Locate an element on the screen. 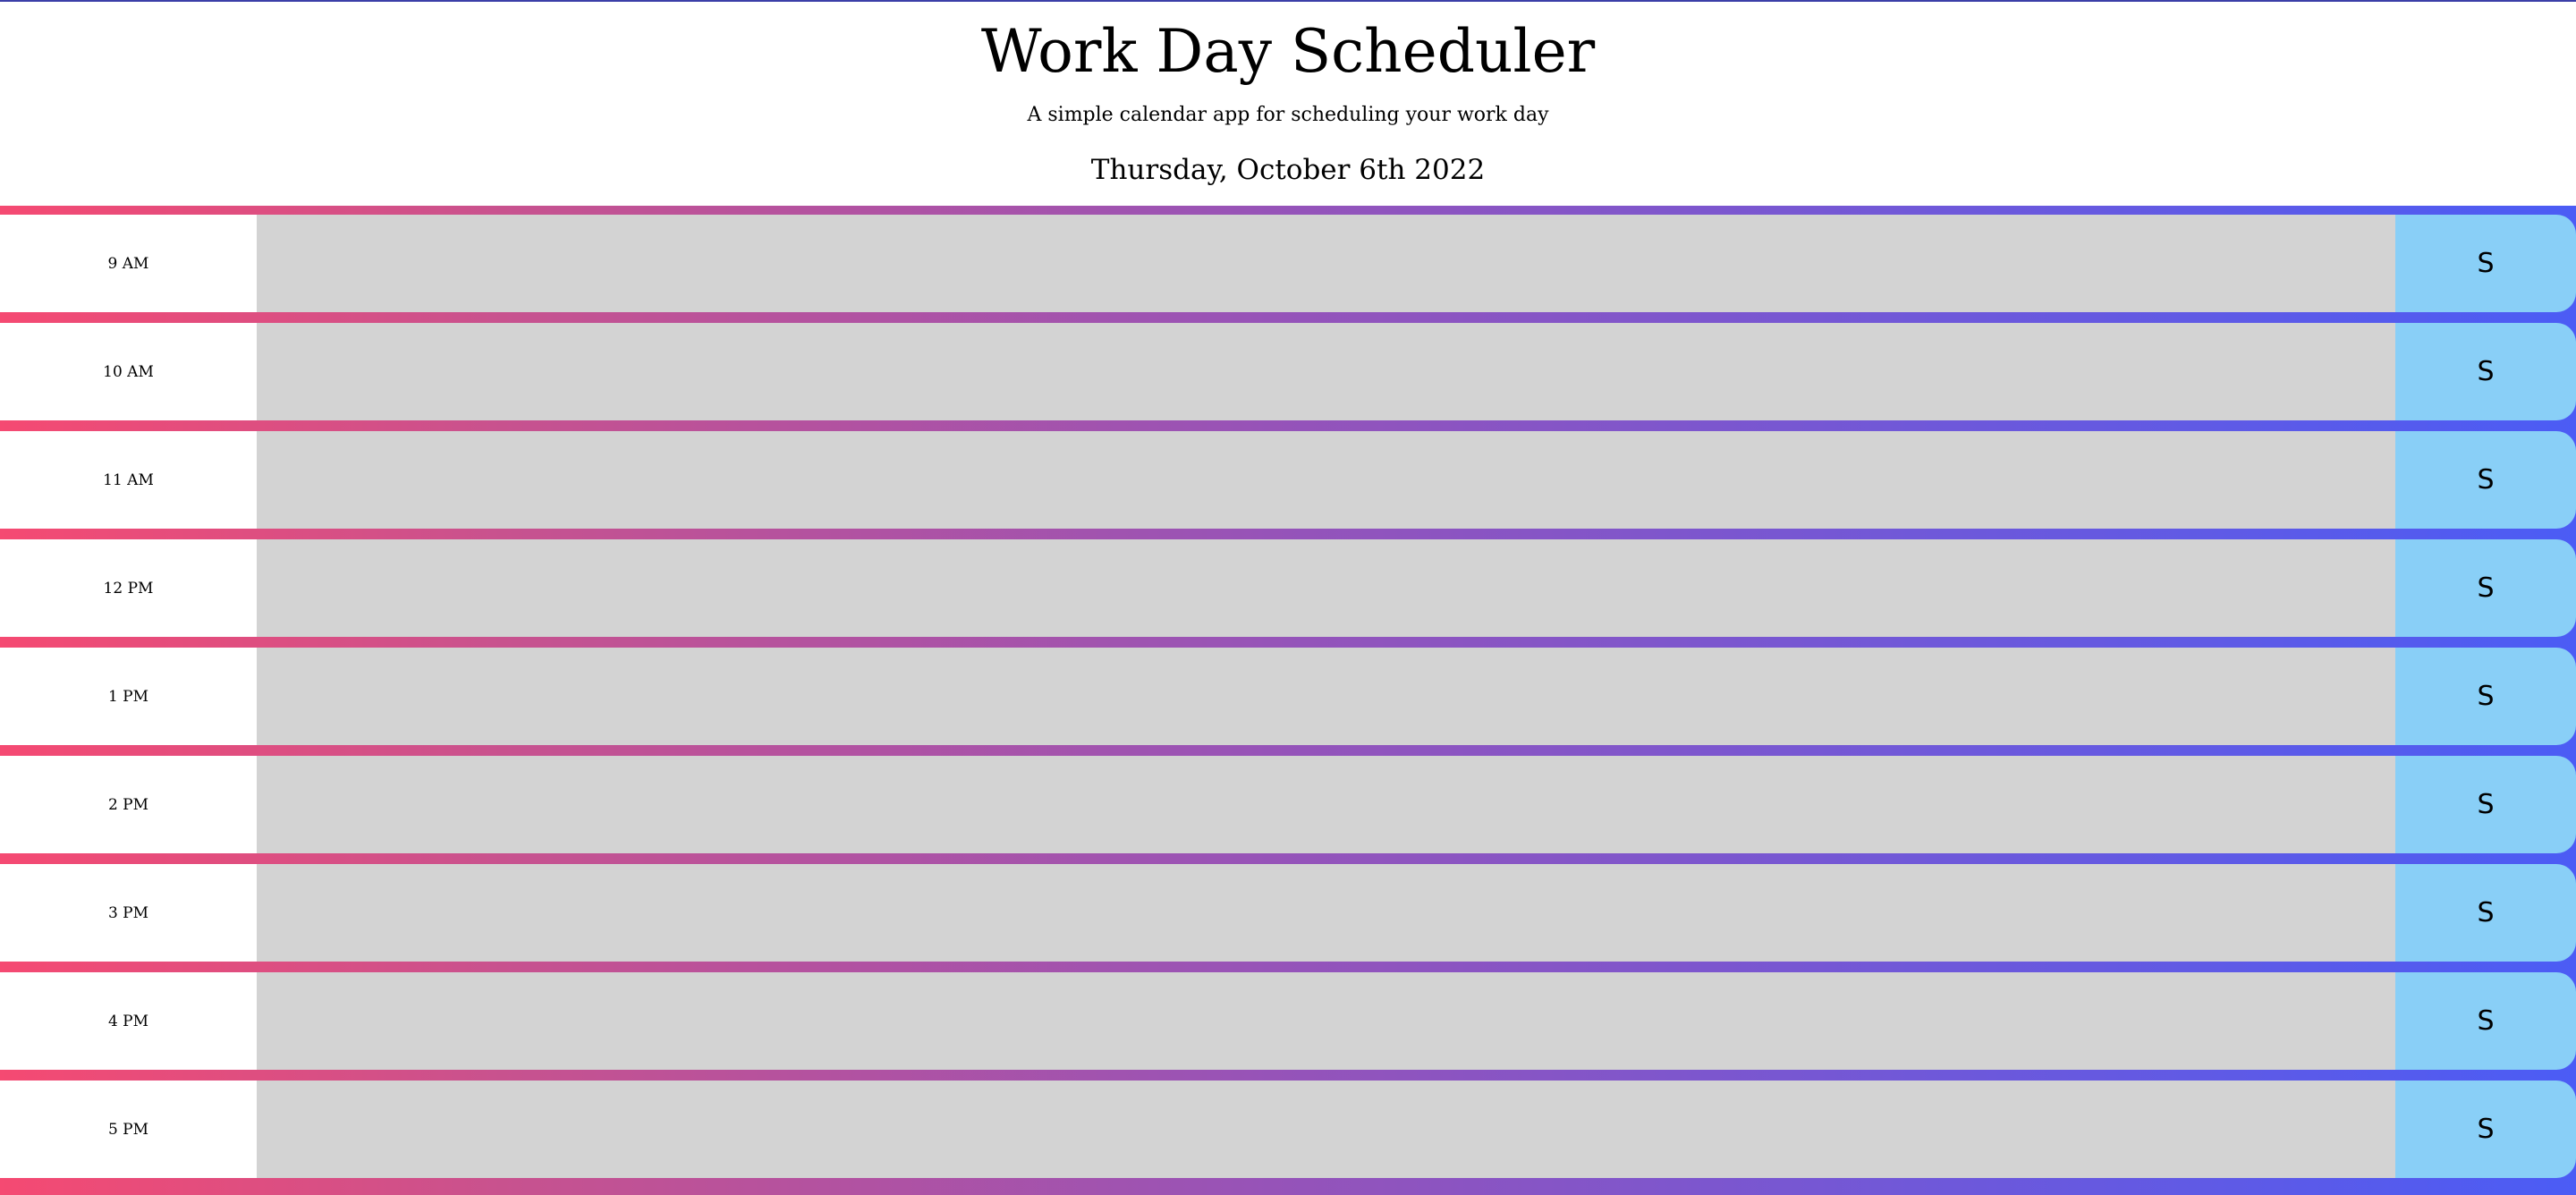 This screenshot has height=1195, width=2576. hour-label: 9 AM is located at coordinates (128, 263).